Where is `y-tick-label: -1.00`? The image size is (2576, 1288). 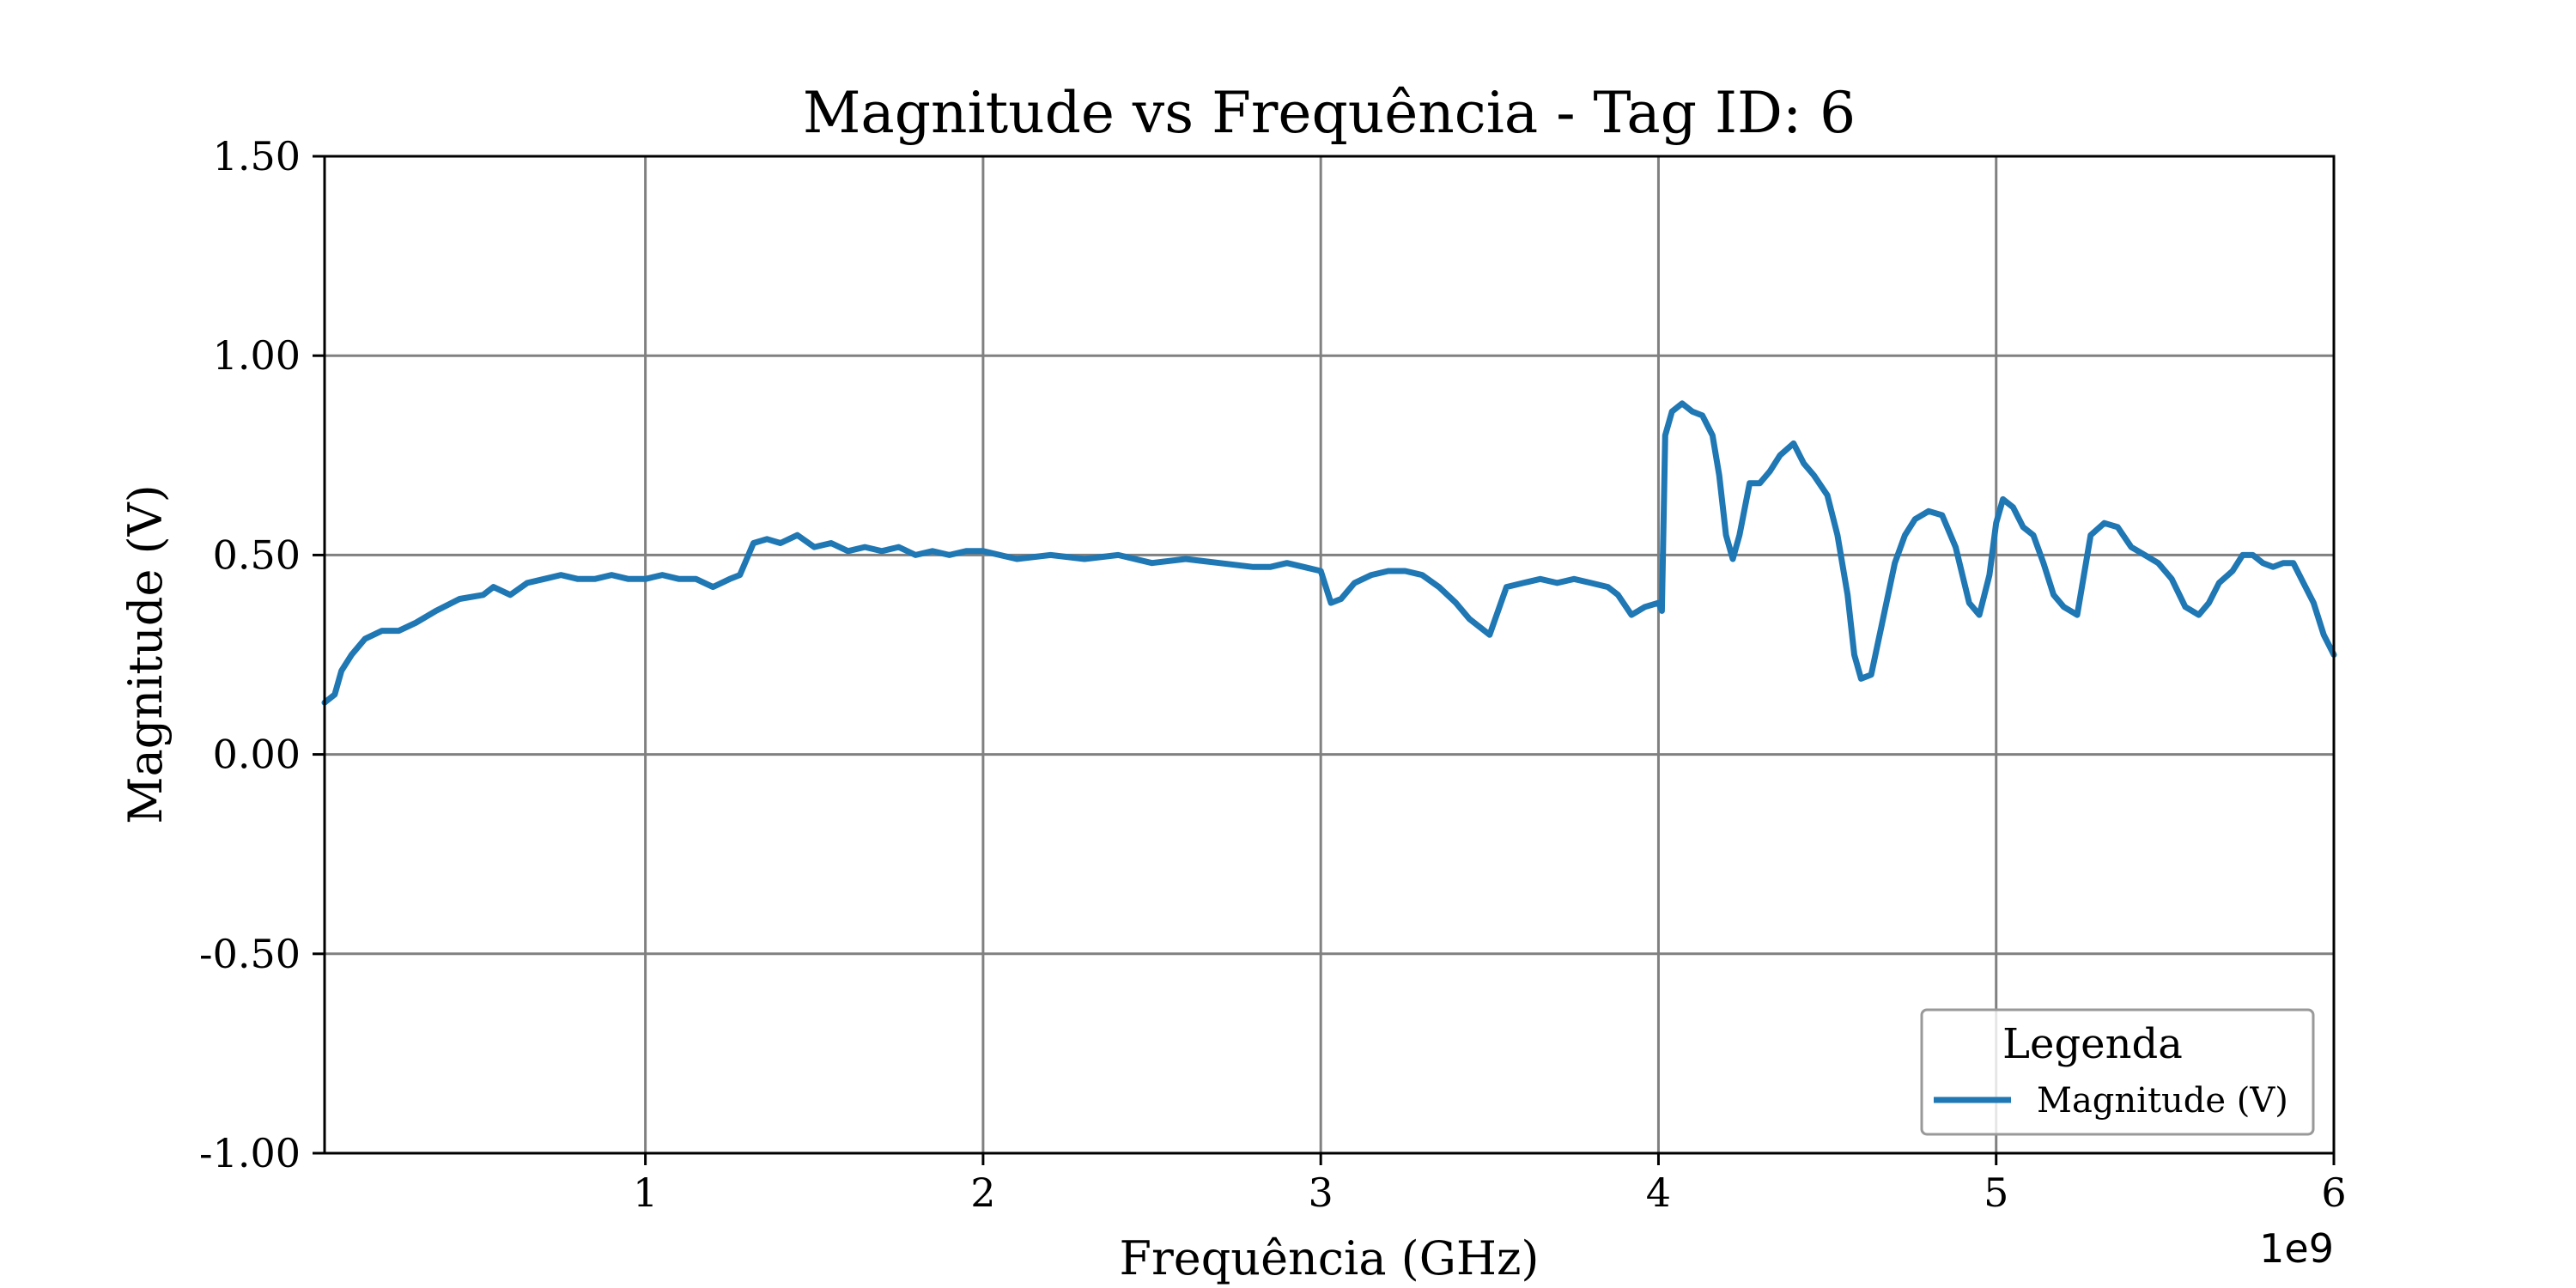
y-tick-label: -1.00 is located at coordinates (250, 1153).